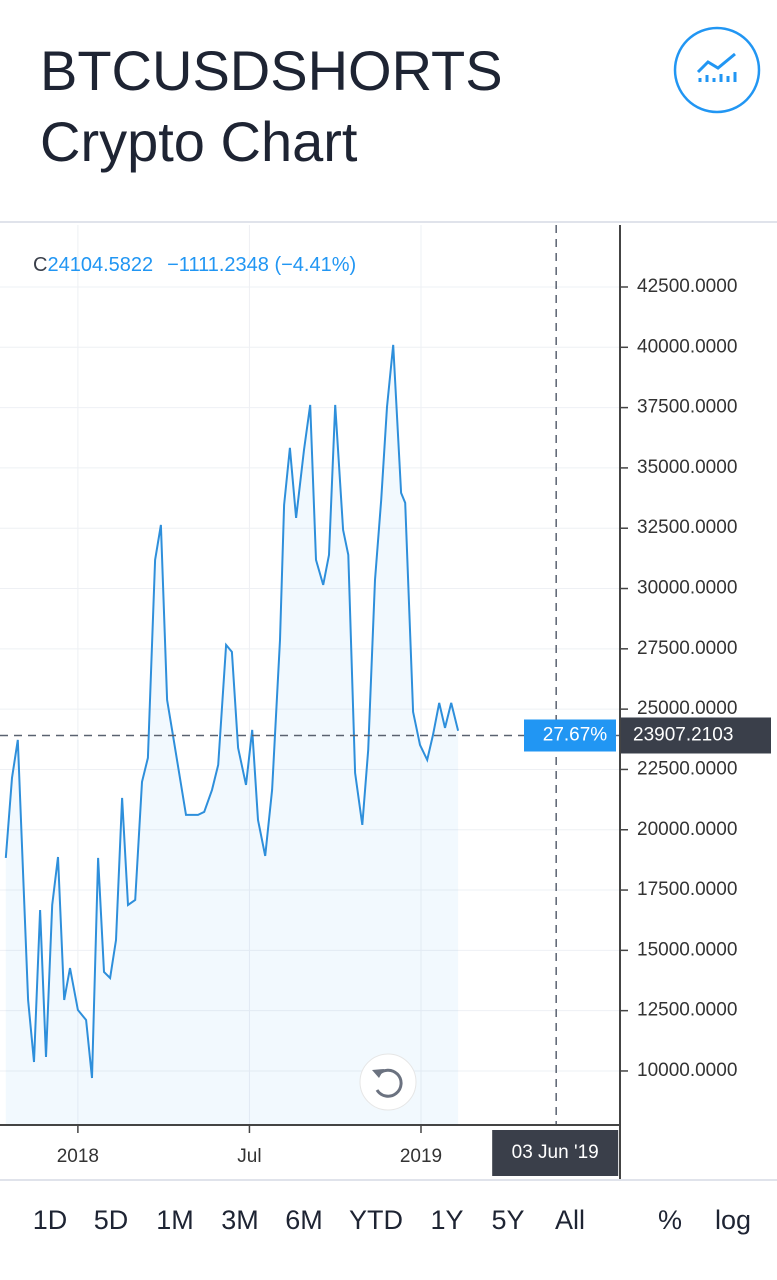  I want to click on y-tick-label: 40000.0000, so click(687, 346).